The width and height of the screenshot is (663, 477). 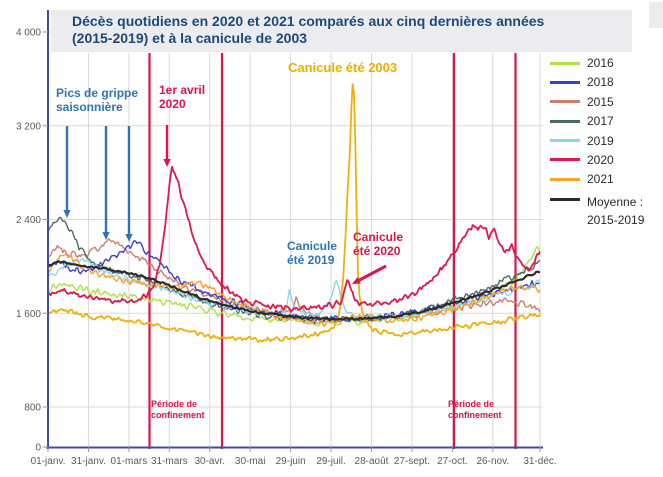 I want to click on annotation-flu-peaks: Pics de grippe saisonnière, so click(x=97, y=100).